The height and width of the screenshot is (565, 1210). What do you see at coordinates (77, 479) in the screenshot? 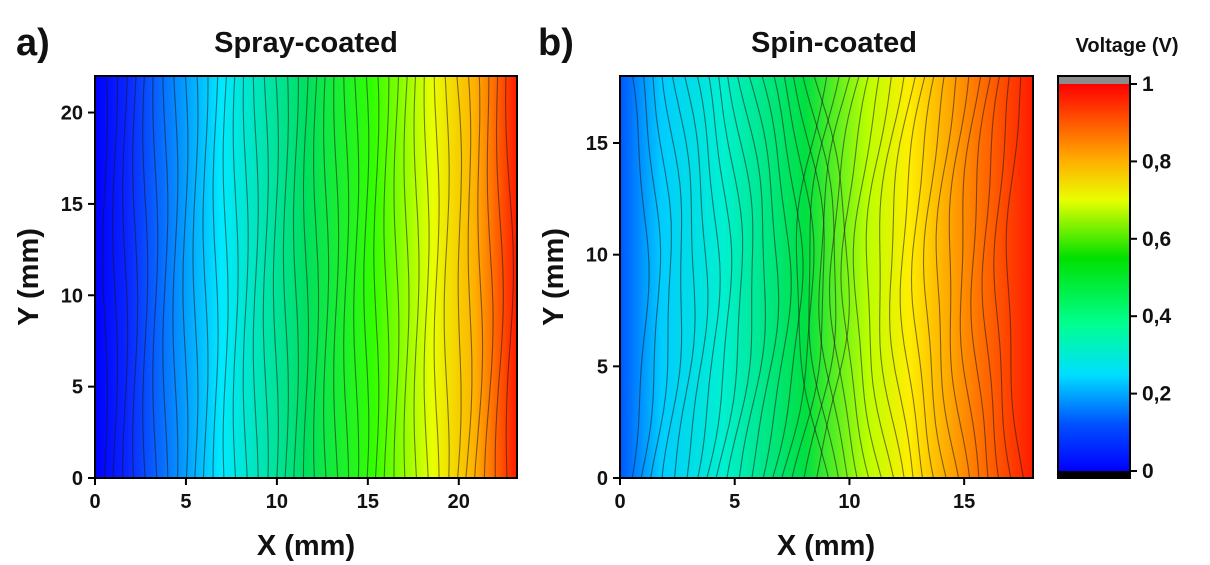
I see `y-tick-label: 0` at bounding box center [77, 479].